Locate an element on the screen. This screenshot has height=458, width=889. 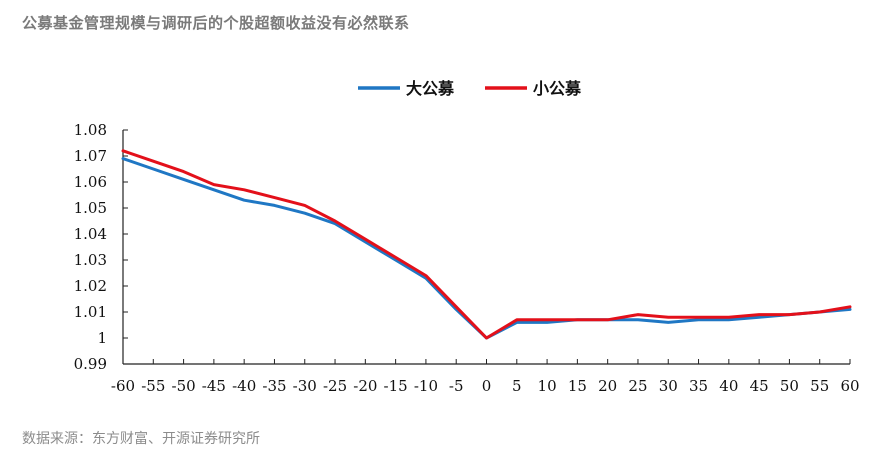
y-tick-label: 1.06 is located at coordinates (90, 182).